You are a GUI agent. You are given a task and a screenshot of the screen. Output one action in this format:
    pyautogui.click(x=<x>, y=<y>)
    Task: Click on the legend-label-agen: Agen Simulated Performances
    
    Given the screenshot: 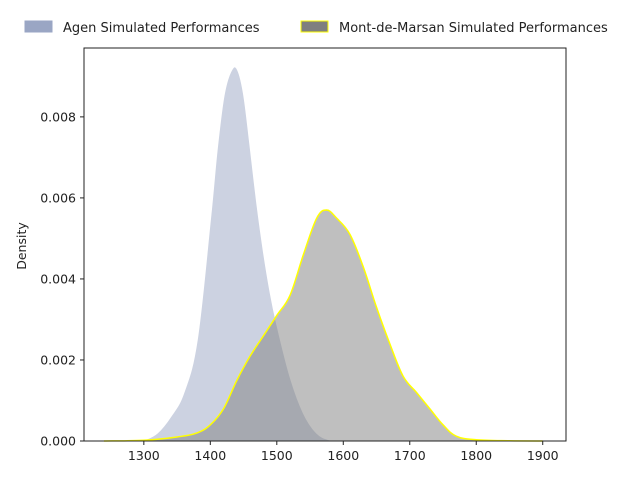 What is the action you would take?
    pyautogui.click(x=161, y=28)
    